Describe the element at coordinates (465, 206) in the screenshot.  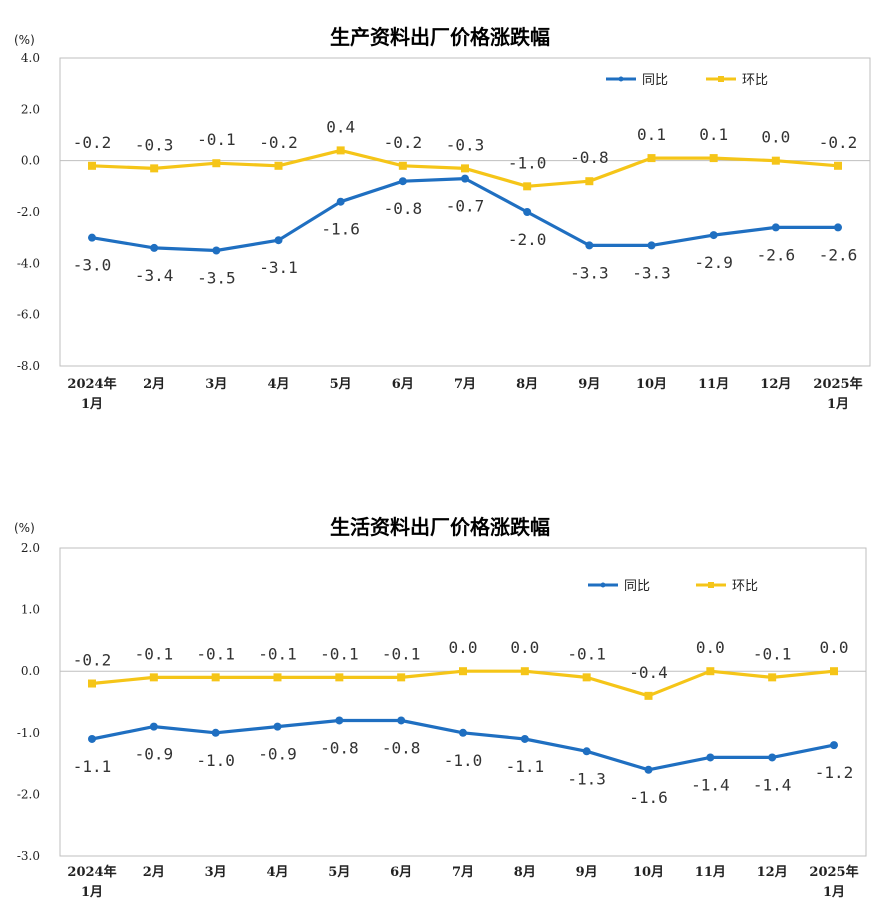
I see `data-label-yoy: -0.7` at that location.